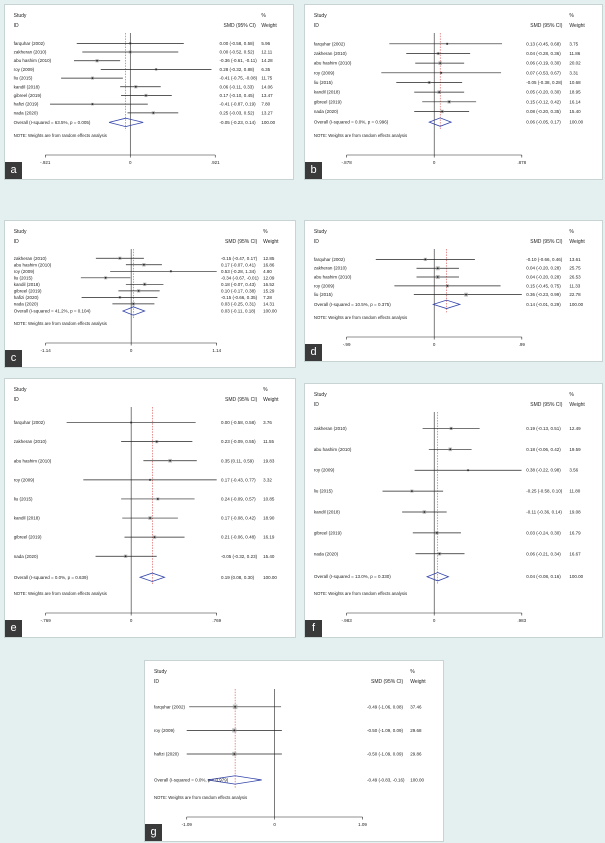 Image resolution: width=605 pixels, height=843 pixels. Describe the element at coordinates (351, 122) in the screenshot. I see `overall-label: Overall (I-squared = 0.0%, p = 0.996)` at that location.